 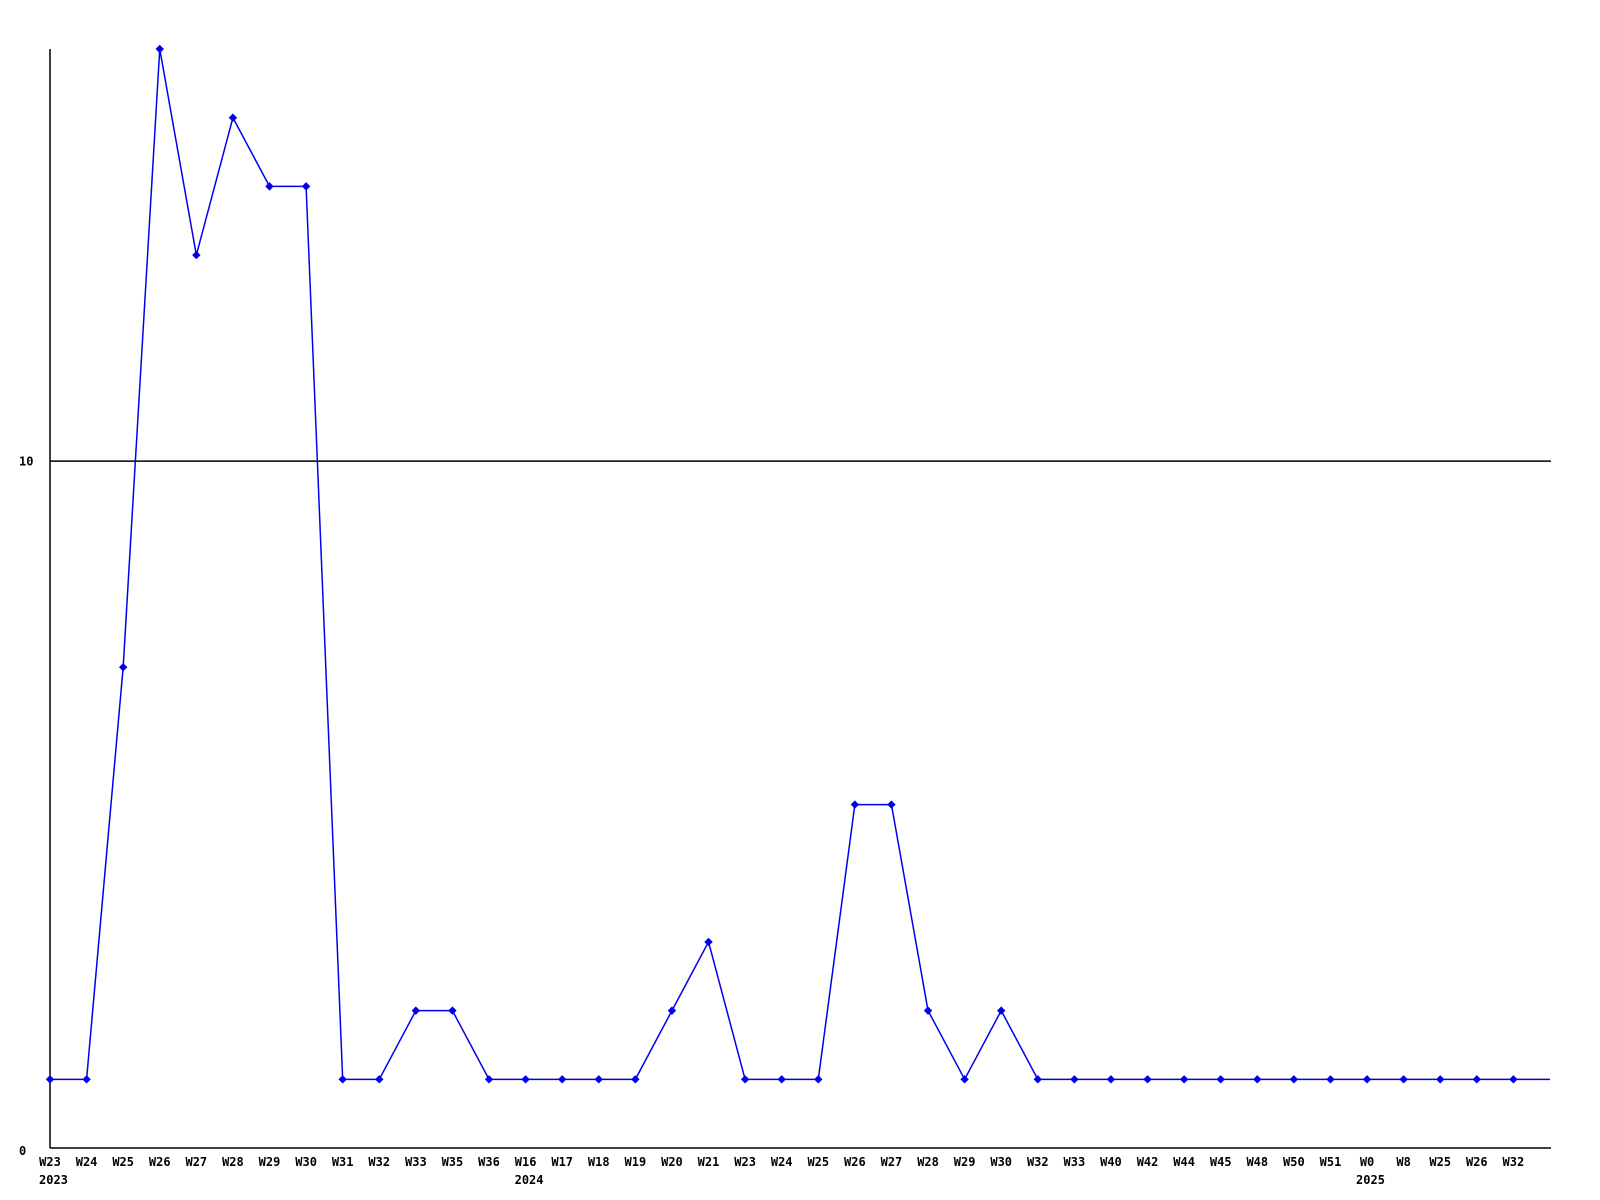 I want to click on x-tick-label: W51, so click(x=1331, y=1162).